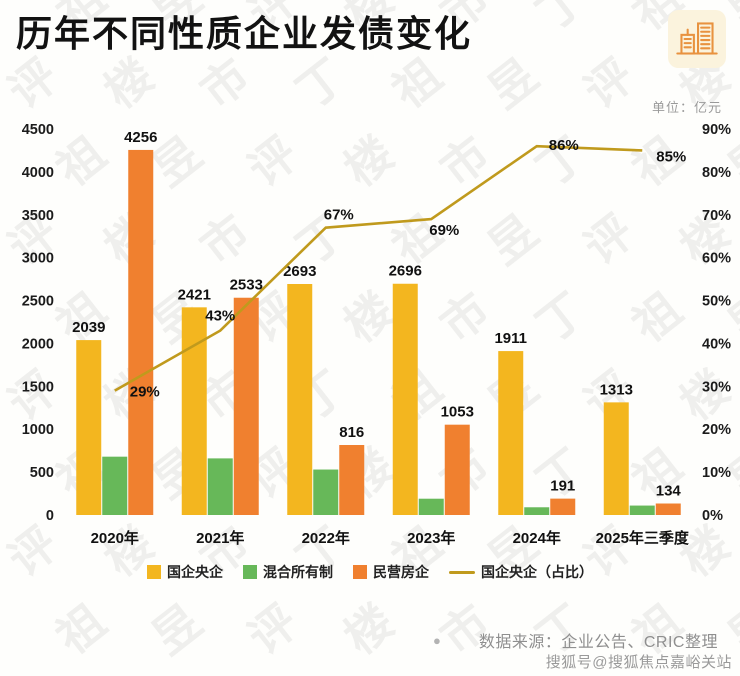 Image resolution: width=740 pixels, height=676 pixels. Describe the element at coordinates (716, 430) in the screenshot. I see `svg-text: 20%` at that location.